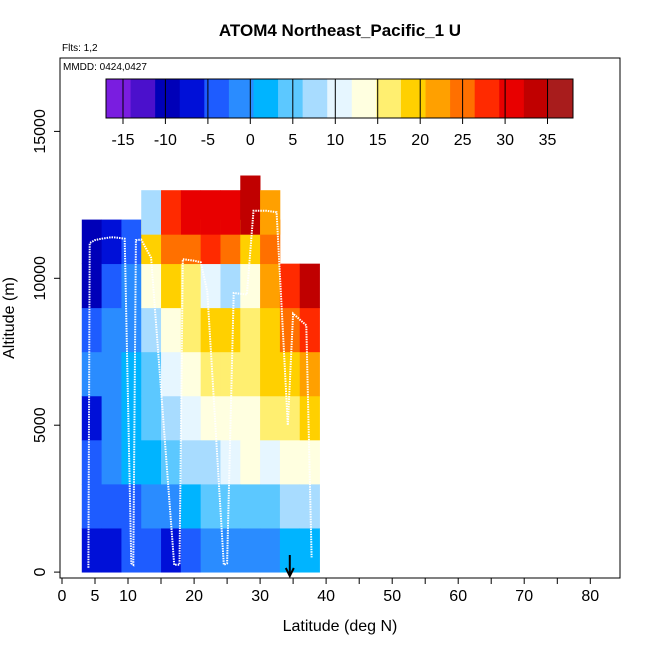  Describe the element at coordinates (40, 425) in the screenshot. I see `y-tick-label: 5000` at that location.